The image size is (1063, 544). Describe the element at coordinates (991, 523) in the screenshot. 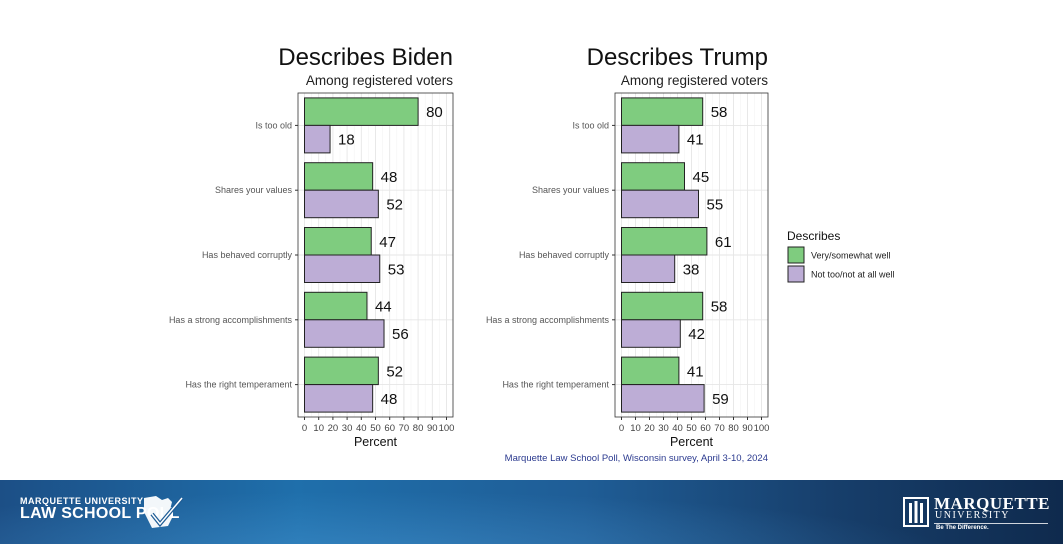

I see `marquette-rule` at that location.